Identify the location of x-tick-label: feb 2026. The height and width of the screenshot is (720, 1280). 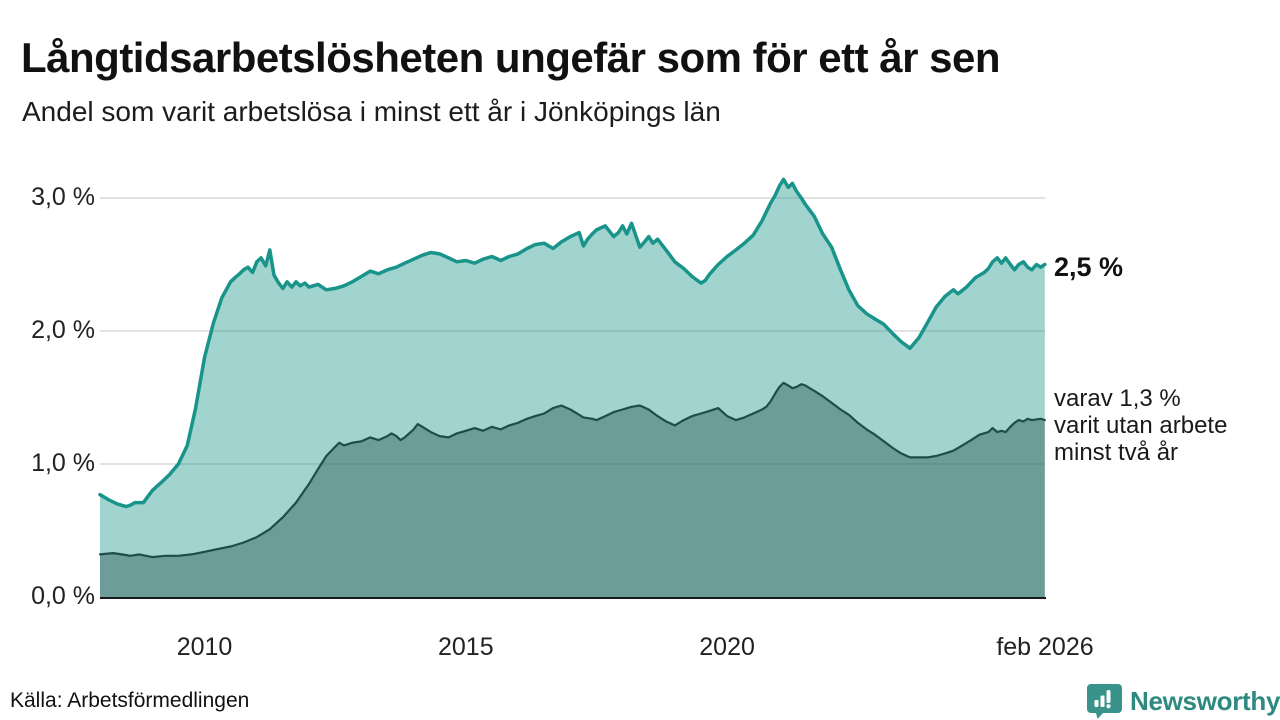
(1045, 647).